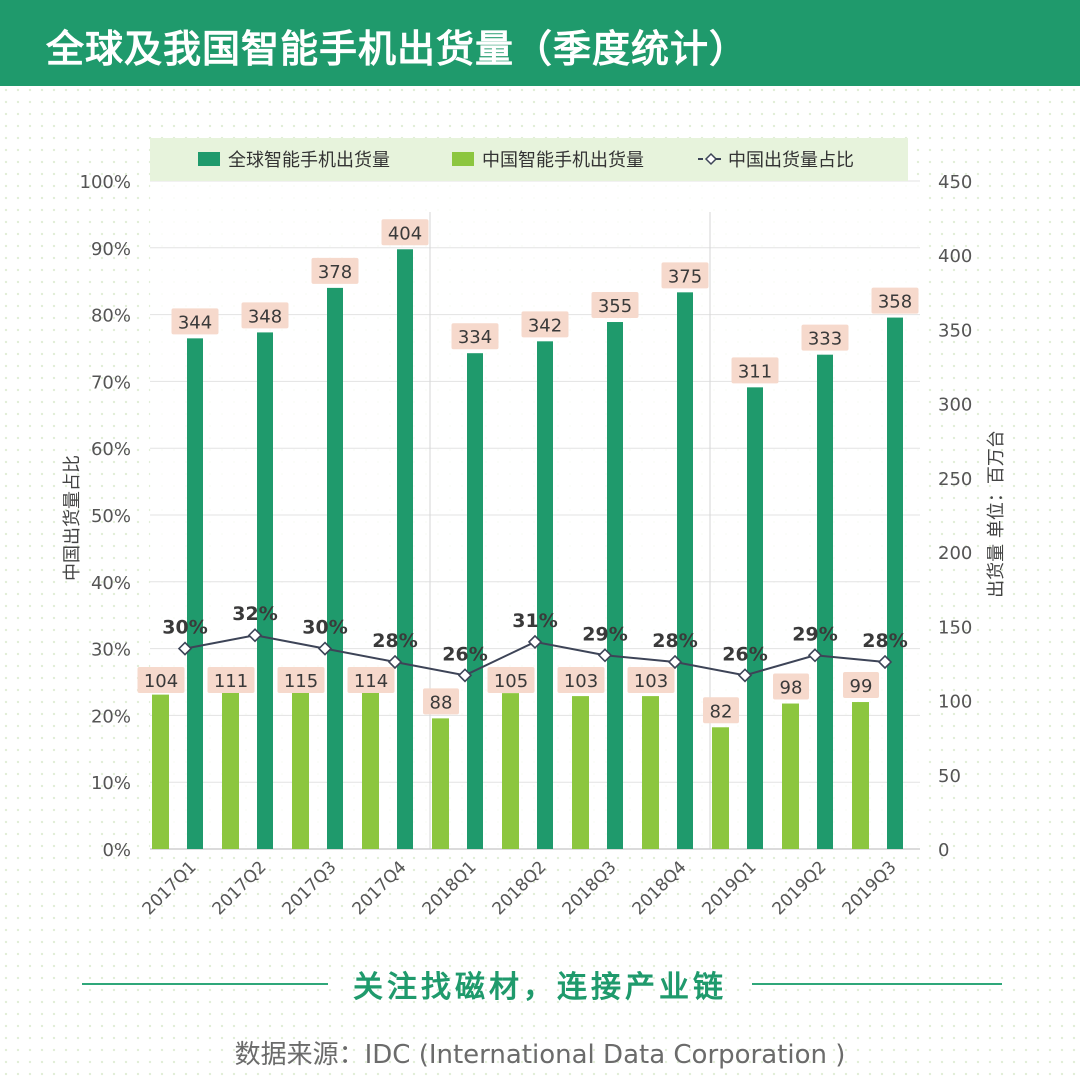 The image size is (1080, 1079). Describe the element at coordinates (685, 276) in the screenshot. I see `global-value-label: 375` at that location.